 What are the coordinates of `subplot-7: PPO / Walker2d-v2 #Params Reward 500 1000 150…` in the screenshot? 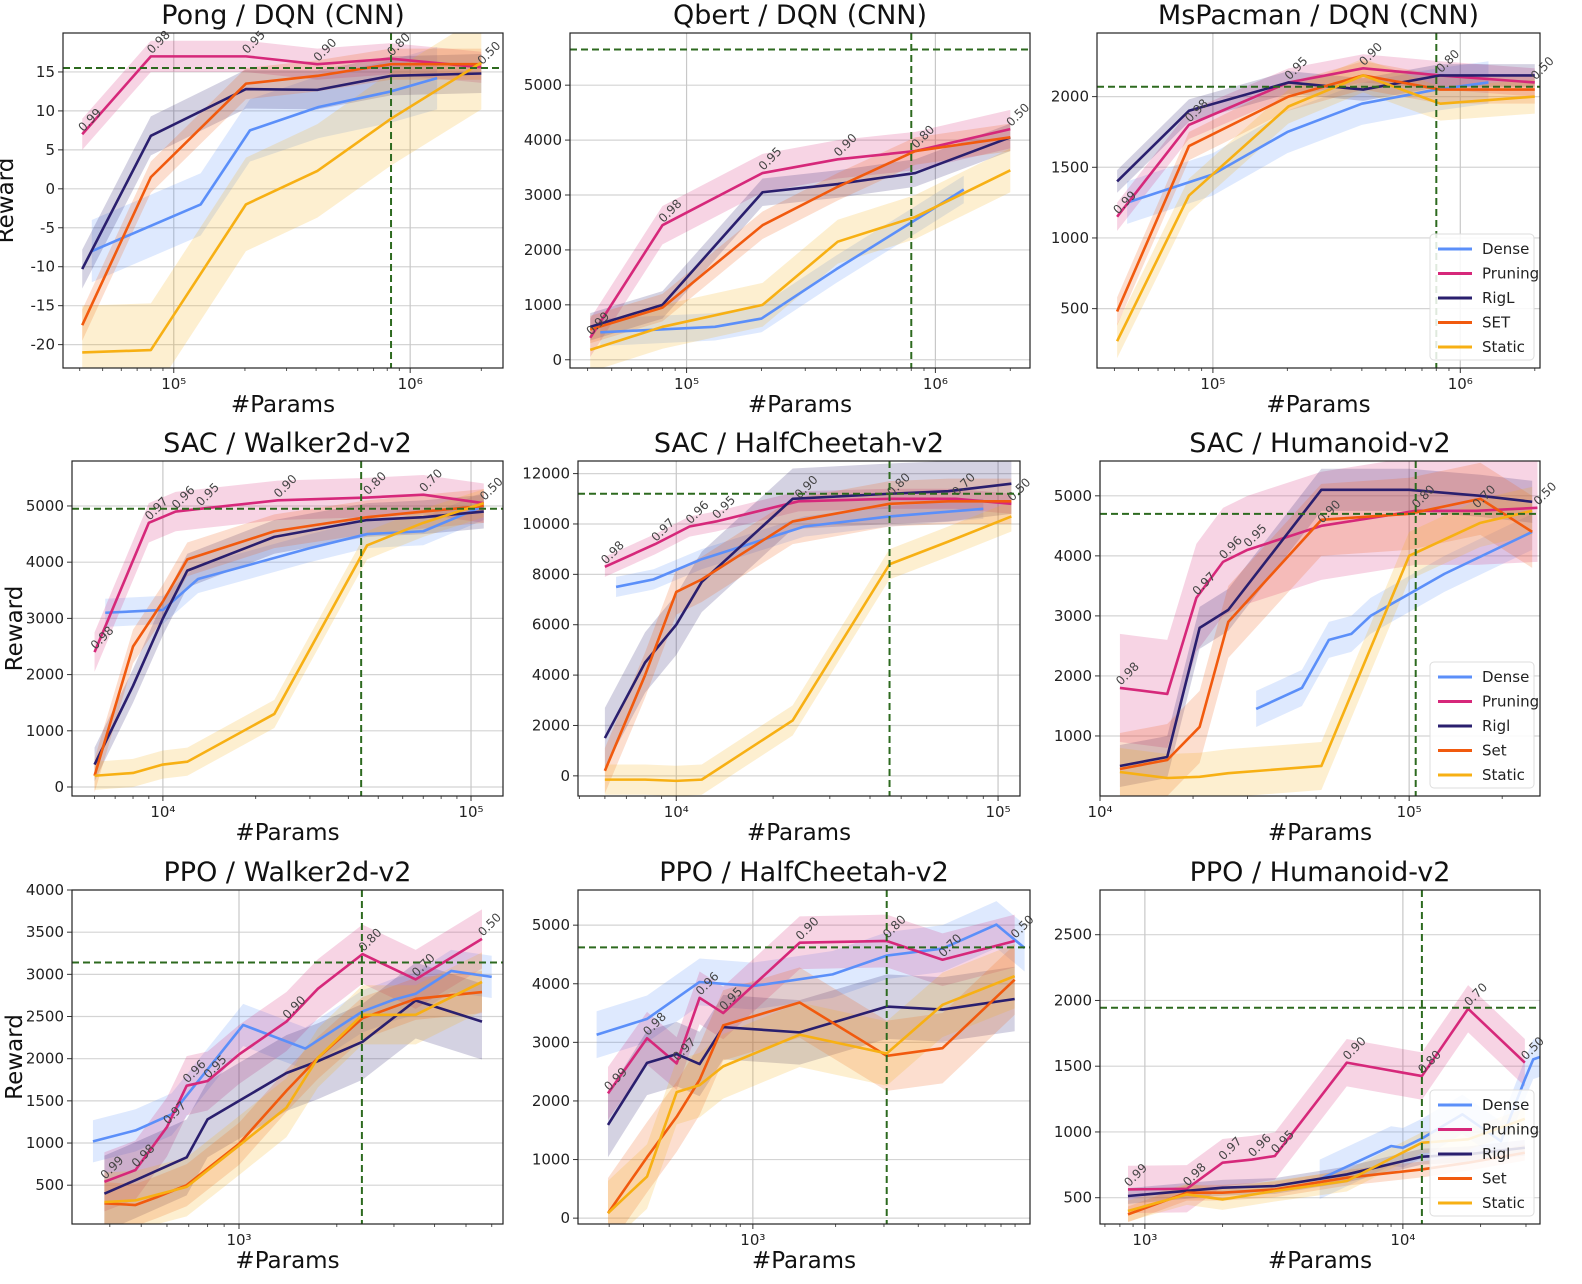 It's located at (253, 1065).